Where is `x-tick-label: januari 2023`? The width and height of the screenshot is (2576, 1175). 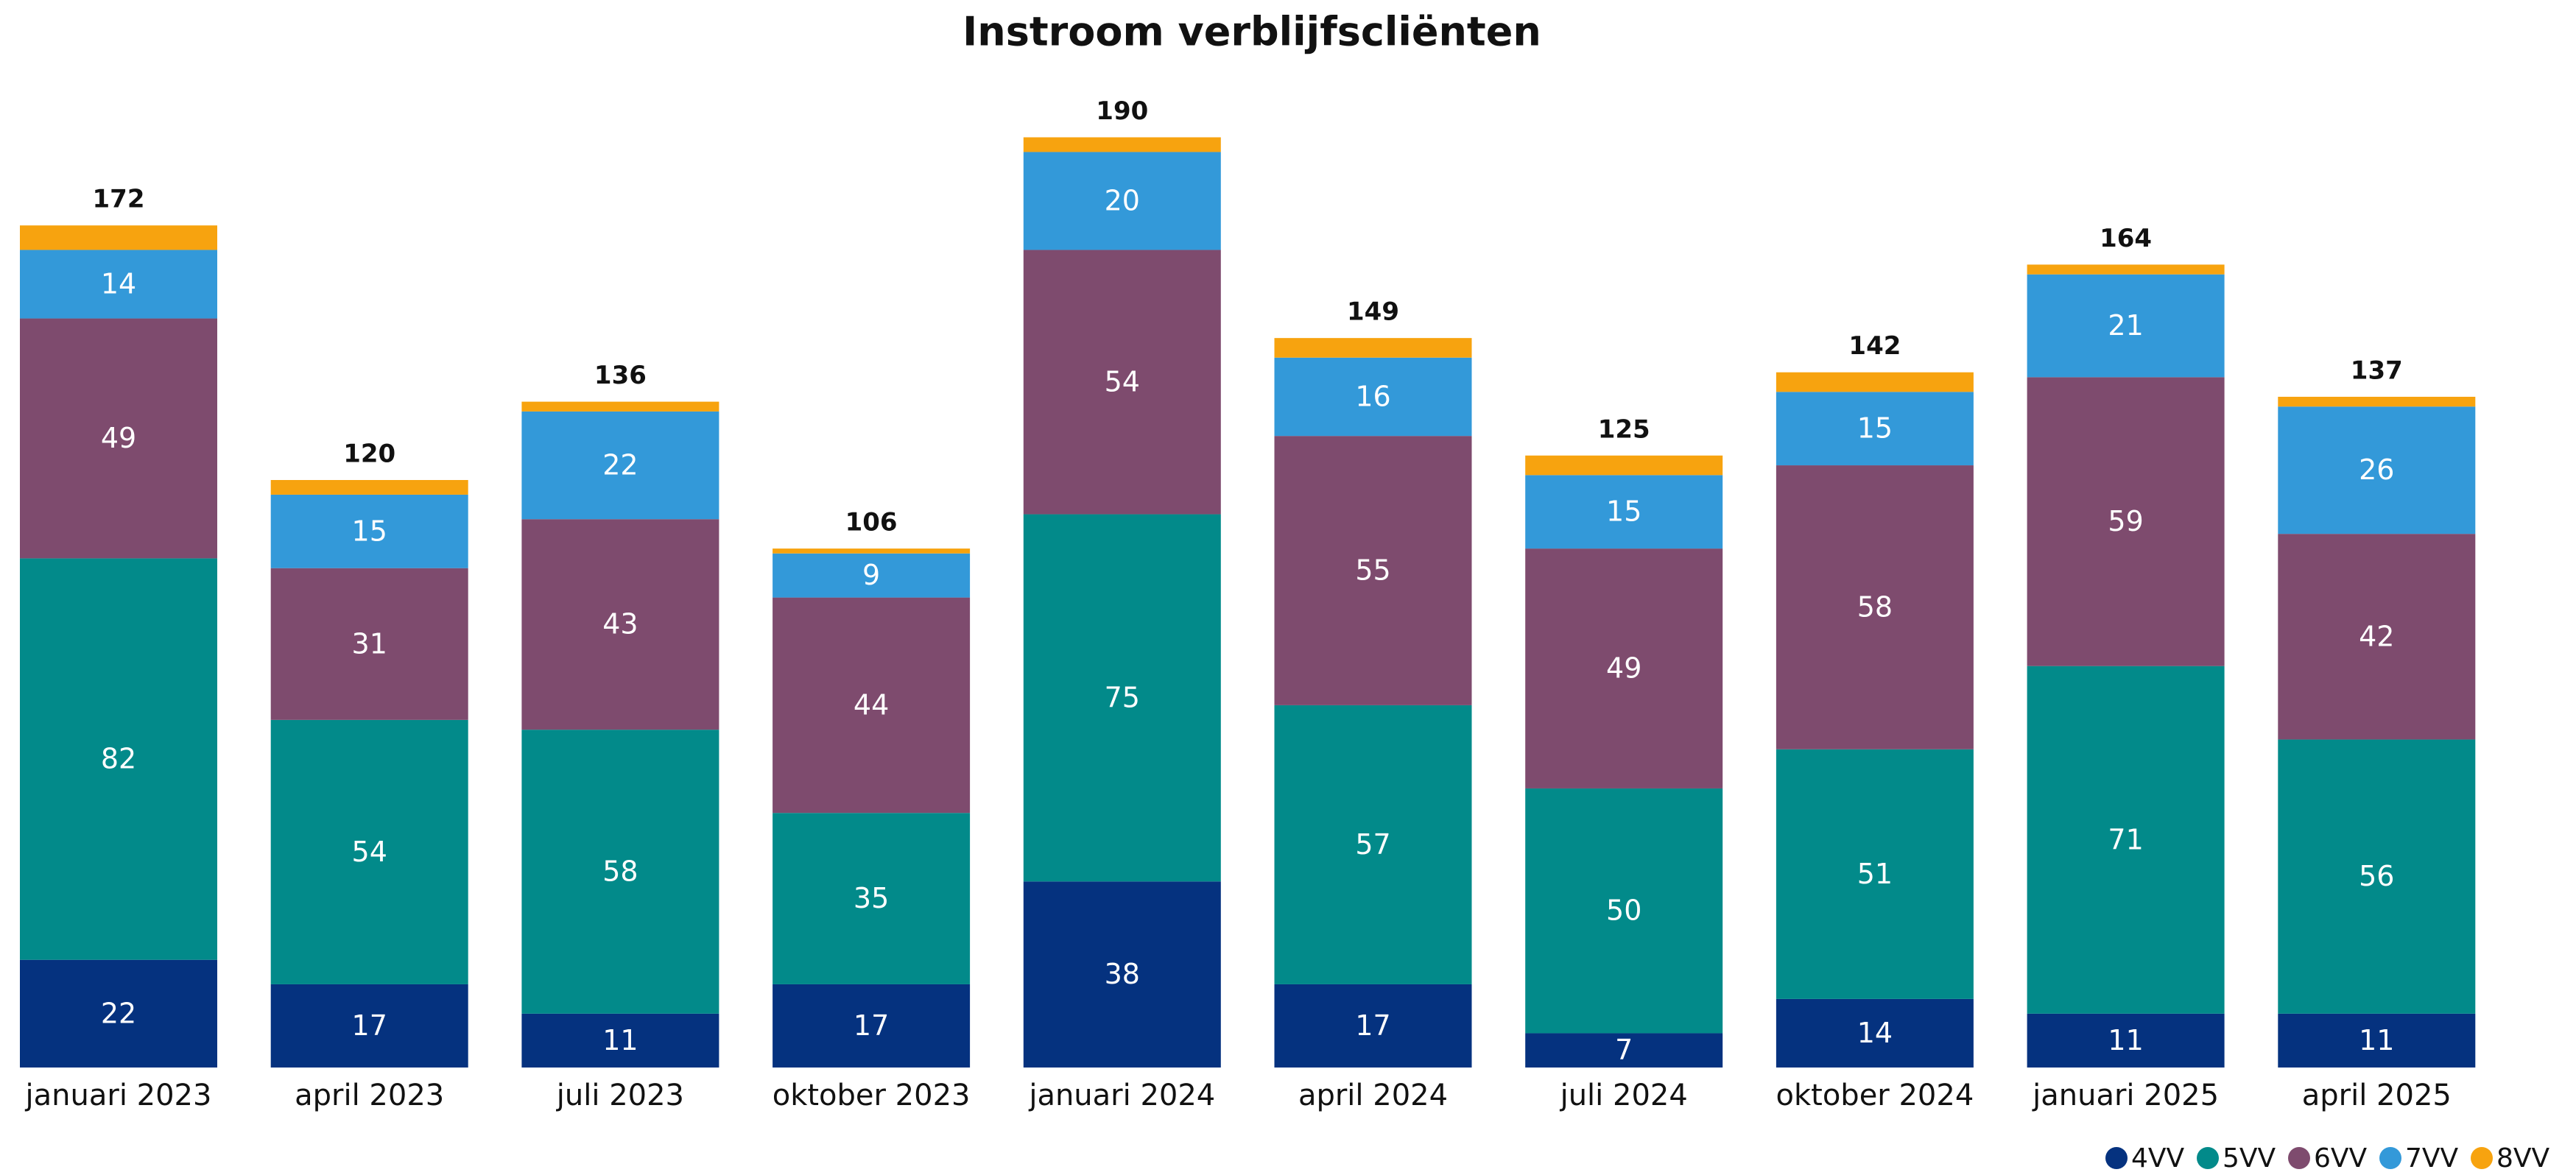 x-tick-label: januari 2023 is located at coordinates (118, 1095).